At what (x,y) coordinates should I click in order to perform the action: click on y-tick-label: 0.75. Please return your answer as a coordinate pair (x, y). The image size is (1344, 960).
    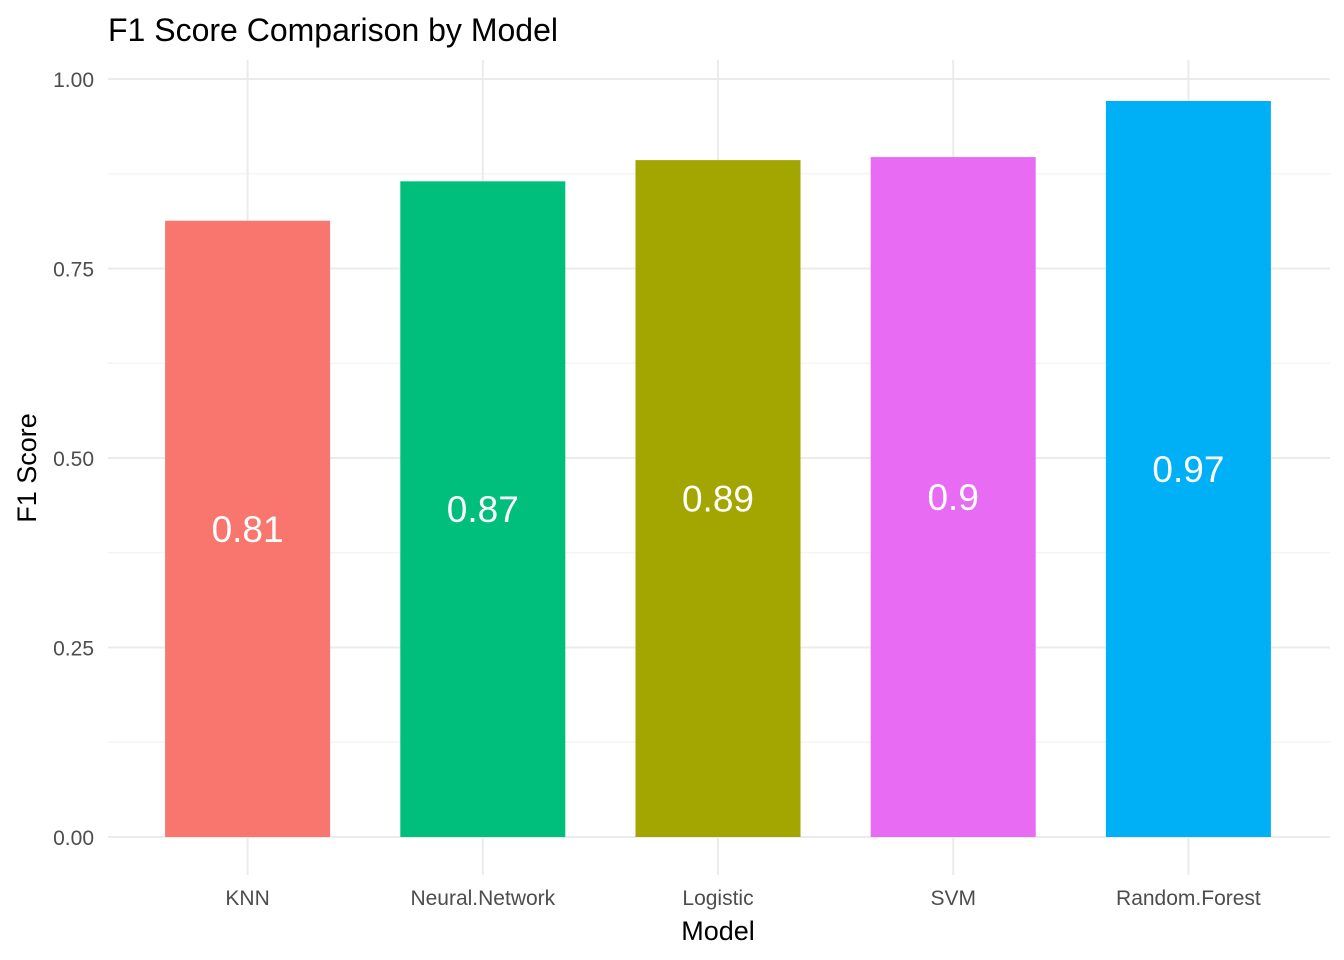
    Looking at the image, I should click on (73, 270).